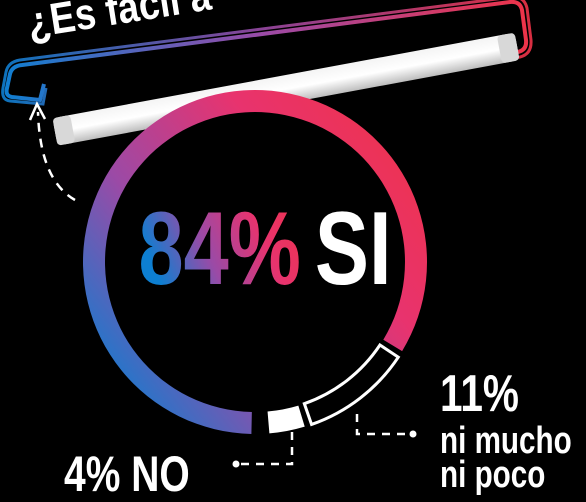 The image size is (586, 502). Describe the element at coordinates (92, 474) in the screenshot. I see `value-label: 4%` at that location.